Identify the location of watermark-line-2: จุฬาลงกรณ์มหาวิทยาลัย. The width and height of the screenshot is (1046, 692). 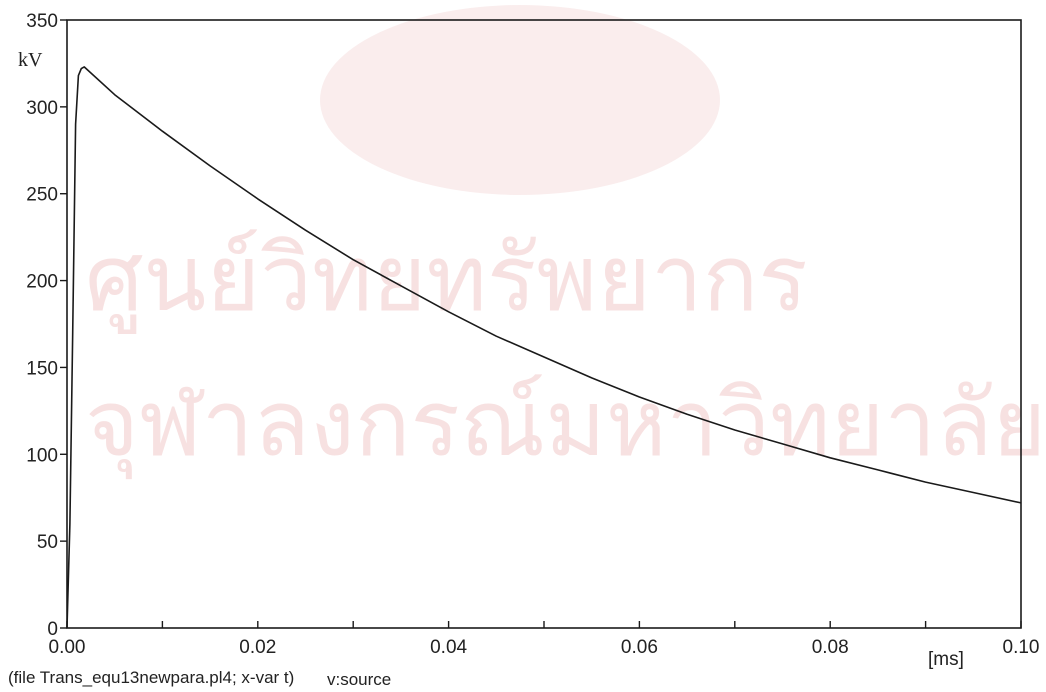
(565, 425).